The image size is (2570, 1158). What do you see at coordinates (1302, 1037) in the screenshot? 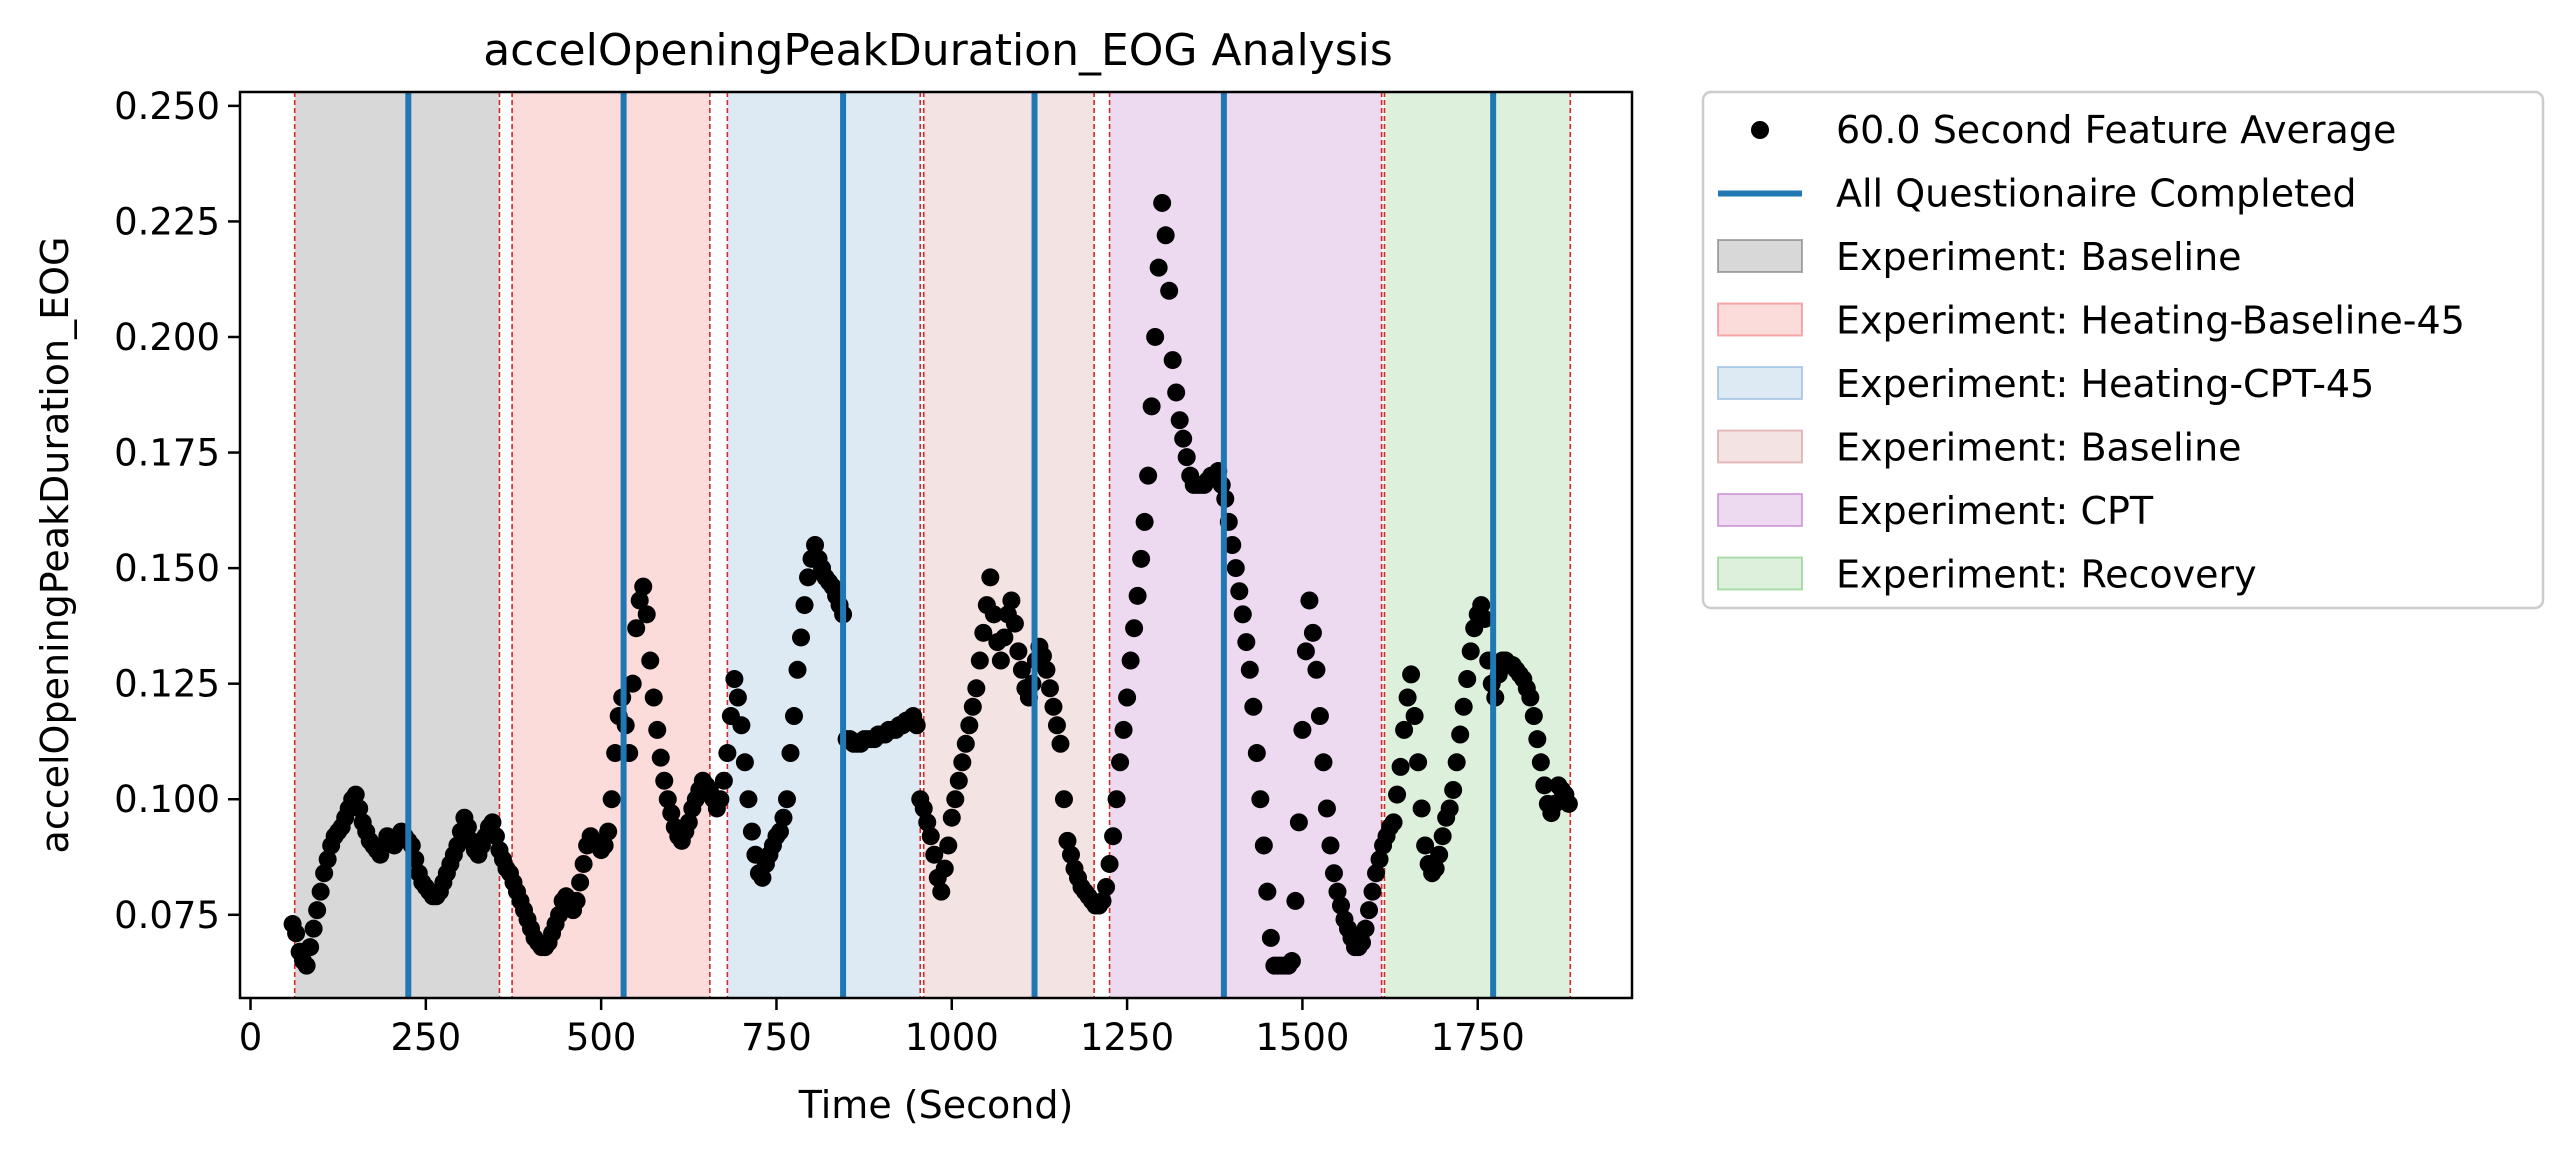
I see `x-tick-label-6: 1500` at bounding box center [1302, 1037].